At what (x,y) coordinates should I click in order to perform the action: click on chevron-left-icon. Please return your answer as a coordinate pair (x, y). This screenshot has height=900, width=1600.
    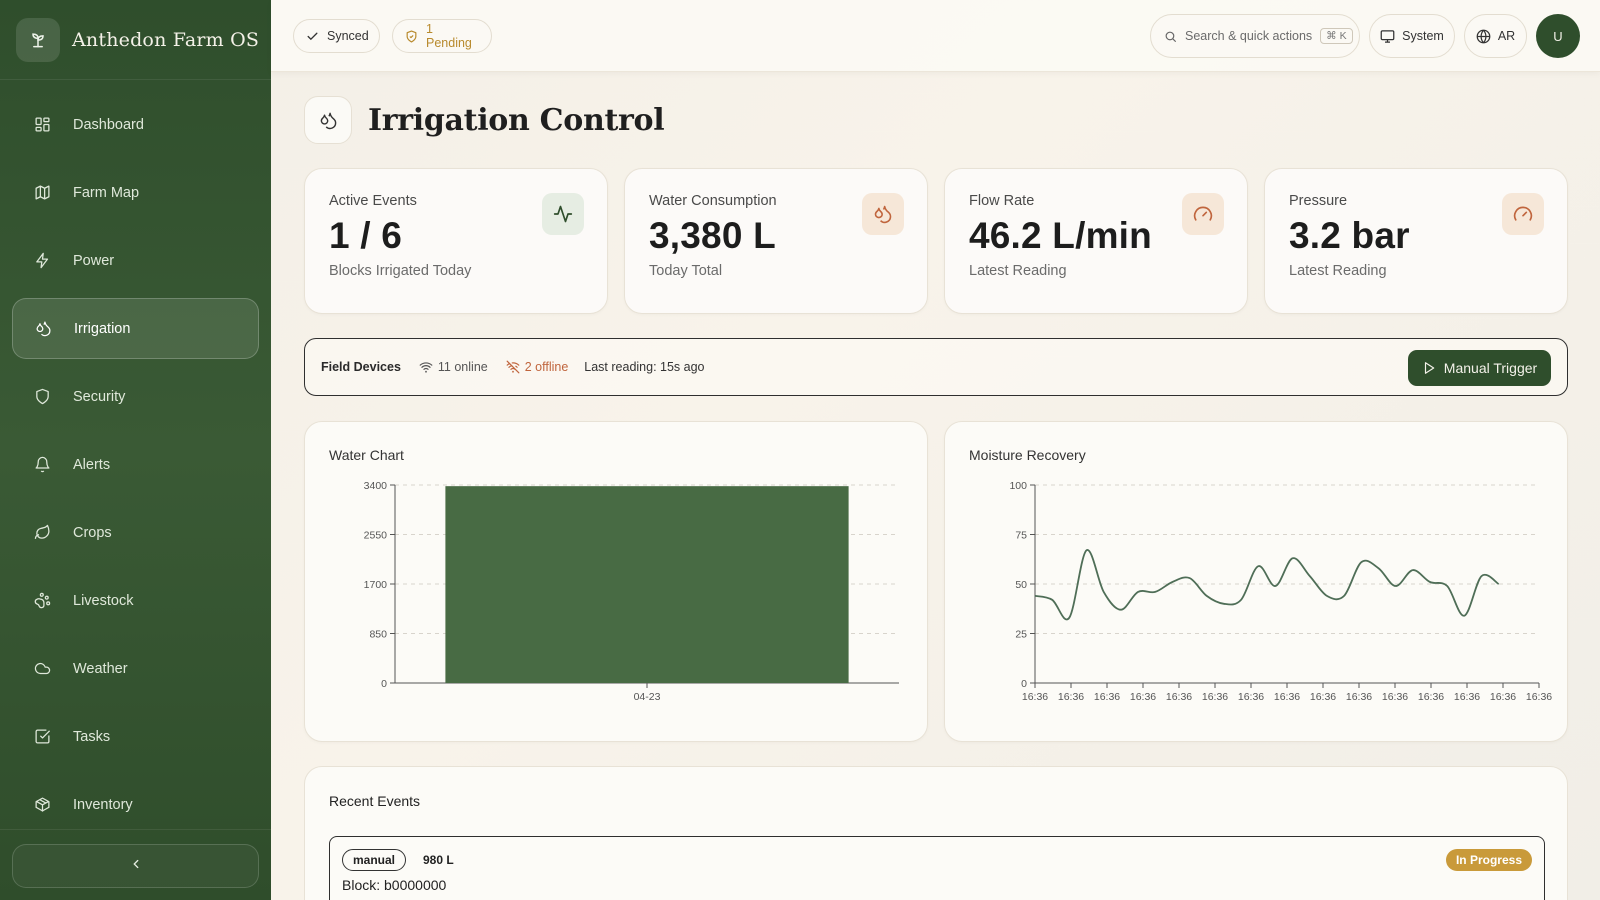
    Looking at the image, I should click on (136, 866).